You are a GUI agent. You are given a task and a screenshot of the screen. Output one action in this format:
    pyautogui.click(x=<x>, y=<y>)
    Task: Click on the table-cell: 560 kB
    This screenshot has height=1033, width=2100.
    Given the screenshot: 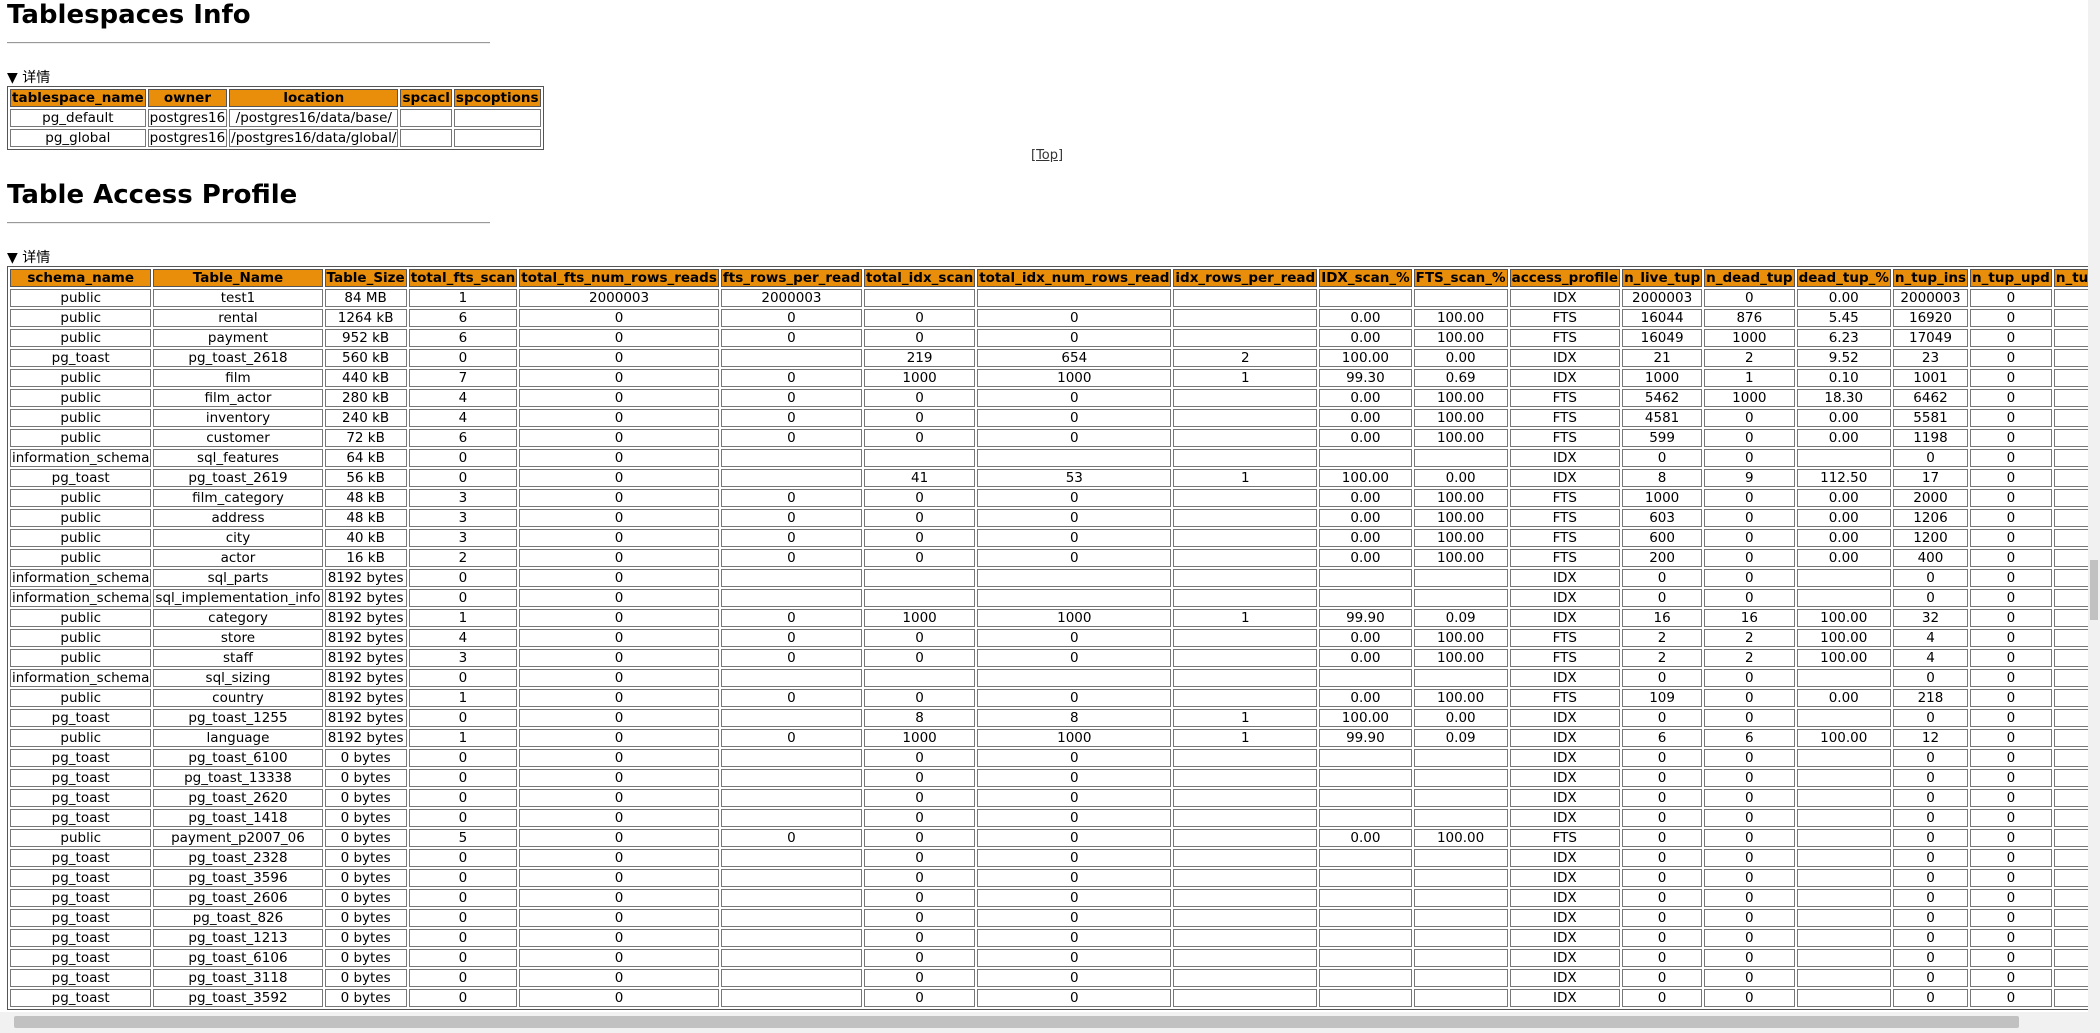 What is the action you would take?
    pyautogui.click(x=365, y=358)
    